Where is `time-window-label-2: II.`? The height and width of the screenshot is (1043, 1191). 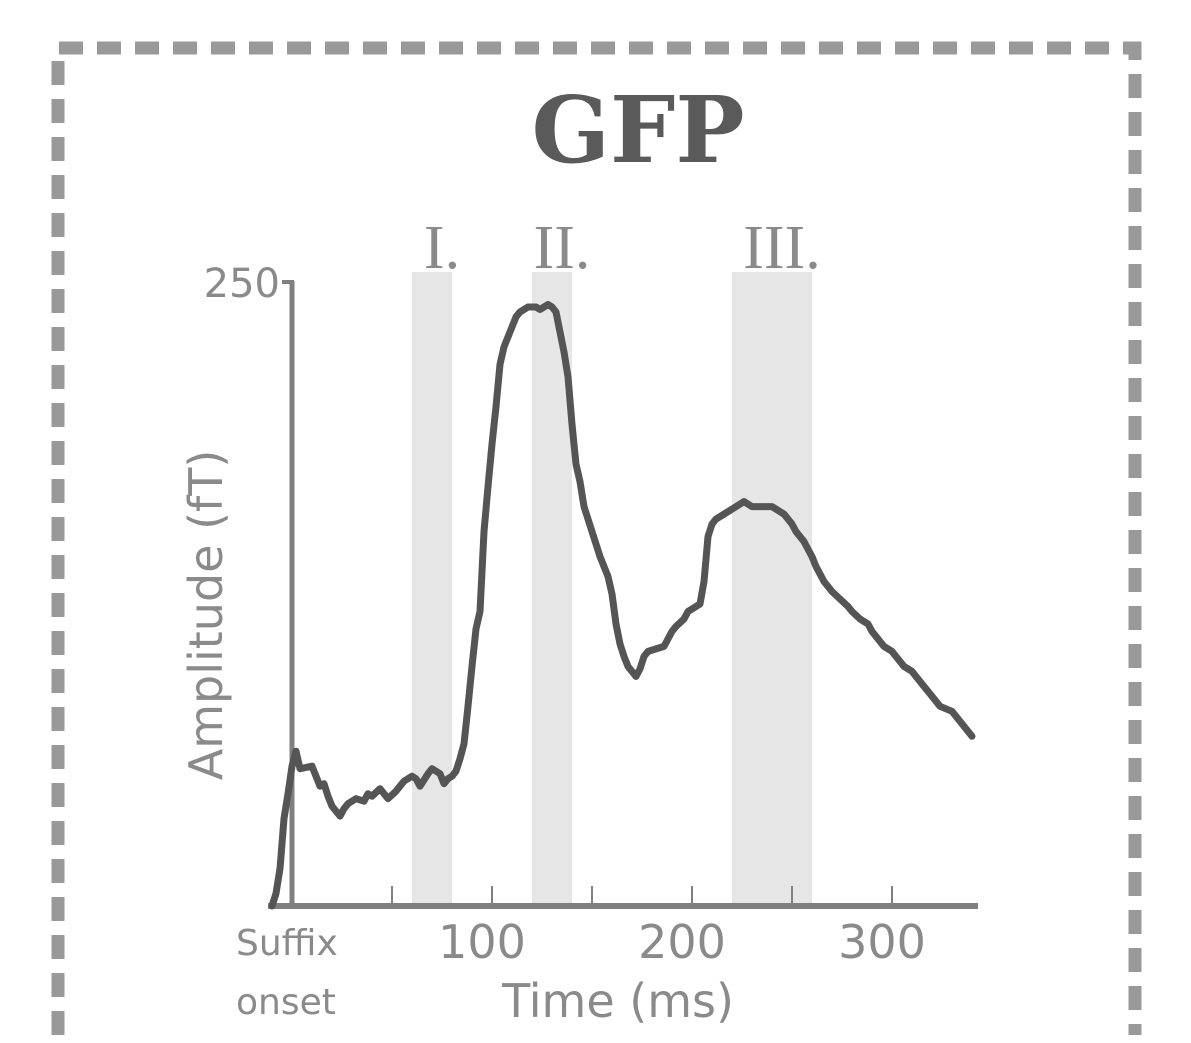
time-window-label-2: II. is located at coordinates (562, 248).